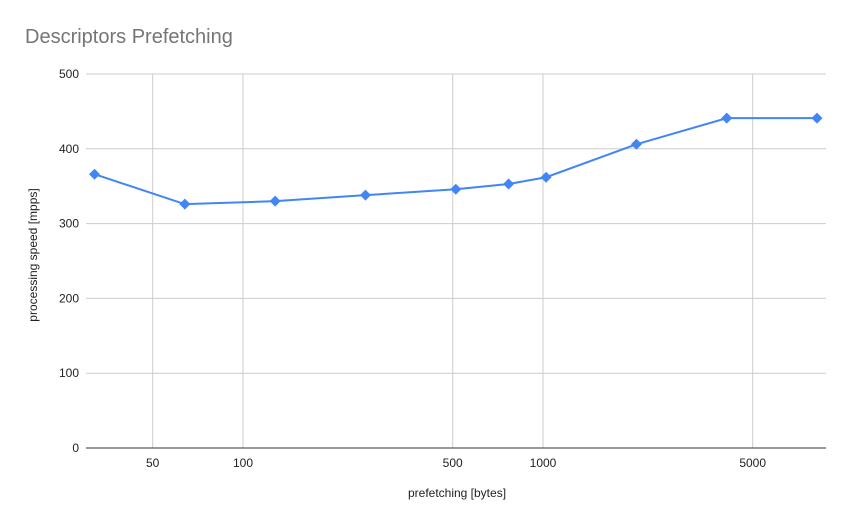  I want to click on x-tick-label: 100, so click(243, 463).